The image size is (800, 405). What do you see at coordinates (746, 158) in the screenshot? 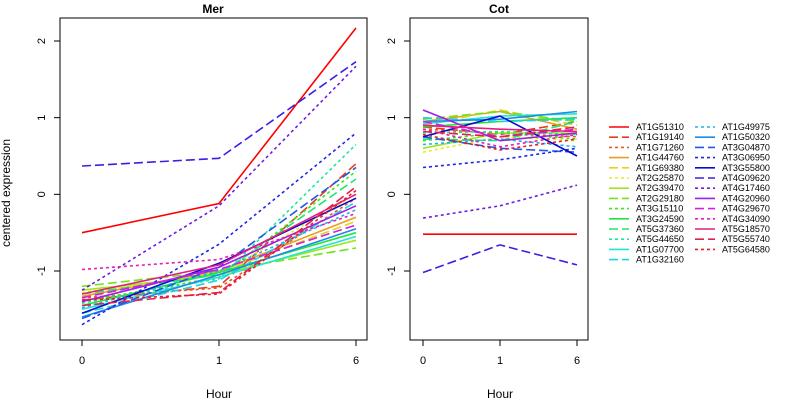
I see `legend-label-AT3G06950: AT3G06950` at bounding box center [746, 158].